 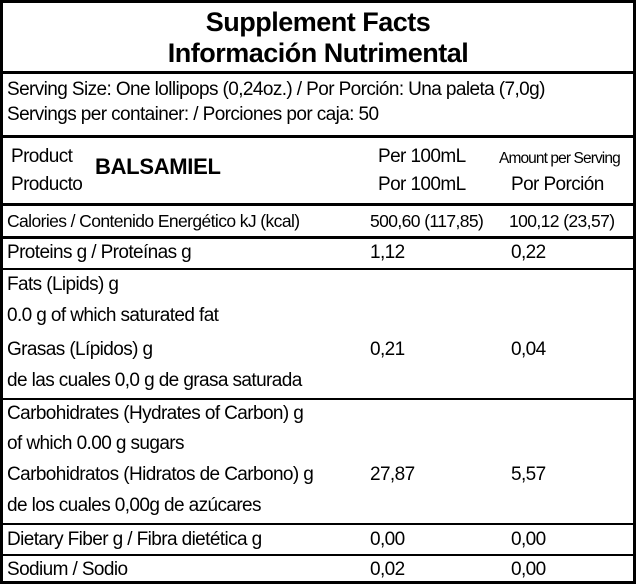 I want to click on col-serving-en: Amount per Serving, so click(x=560, y=158).